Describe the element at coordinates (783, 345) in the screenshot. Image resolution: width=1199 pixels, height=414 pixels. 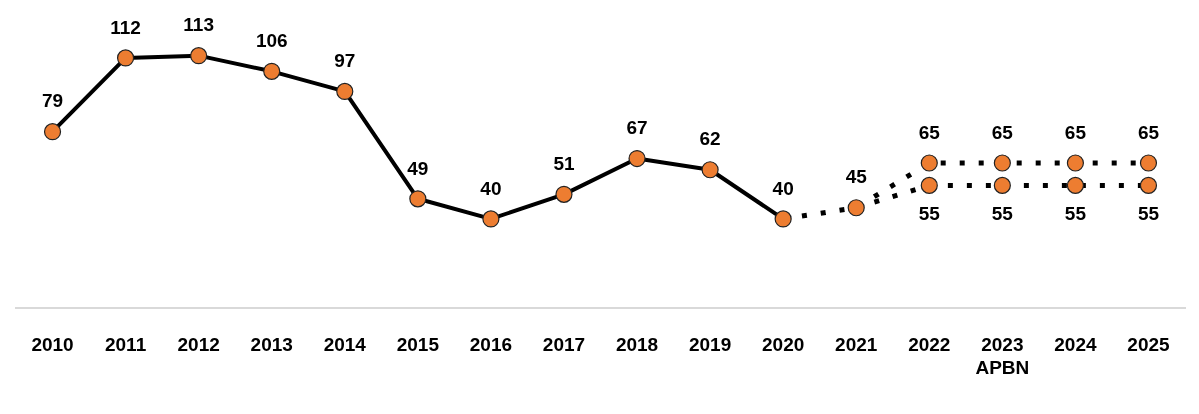
I see `x-tick-label: 2020` at that location.